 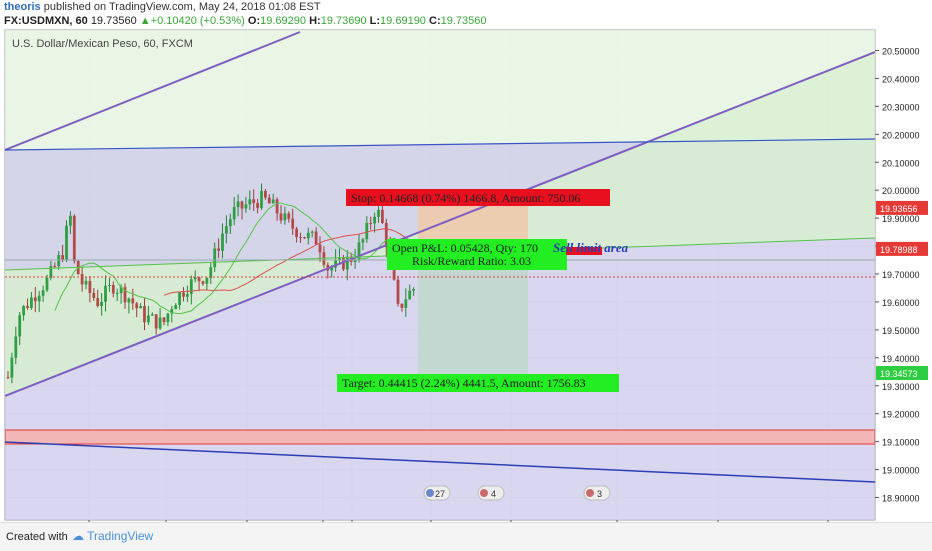 I want to click on y-tick-label: 19.50000, so click(x=901, y=331).